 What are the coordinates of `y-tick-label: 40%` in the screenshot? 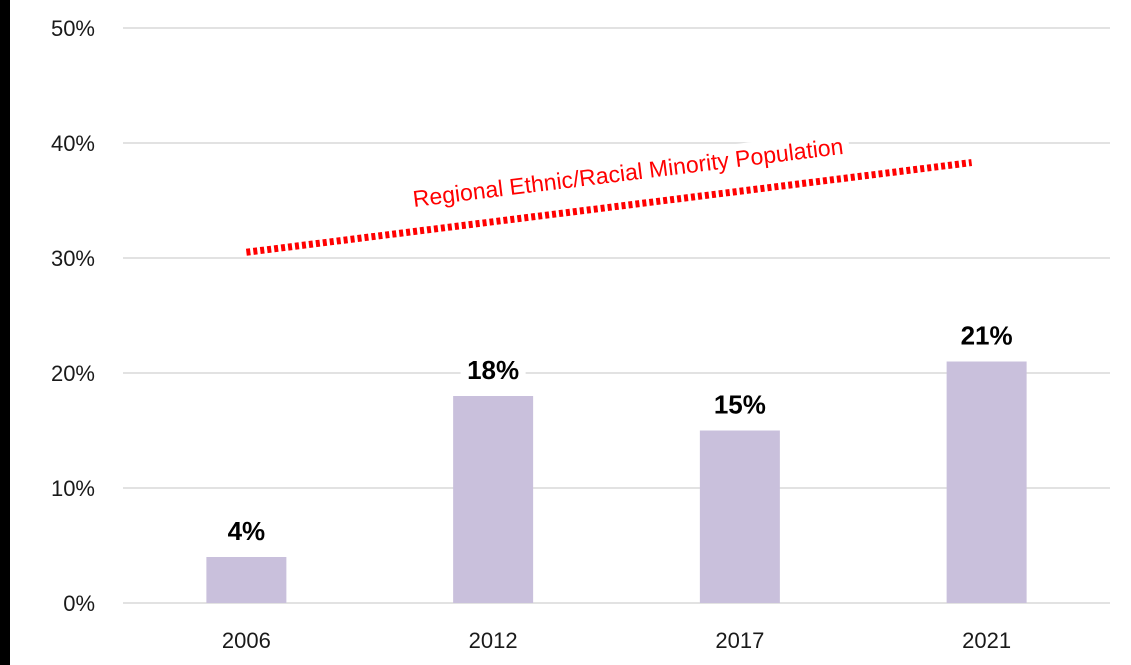 It's located at (73, 143).